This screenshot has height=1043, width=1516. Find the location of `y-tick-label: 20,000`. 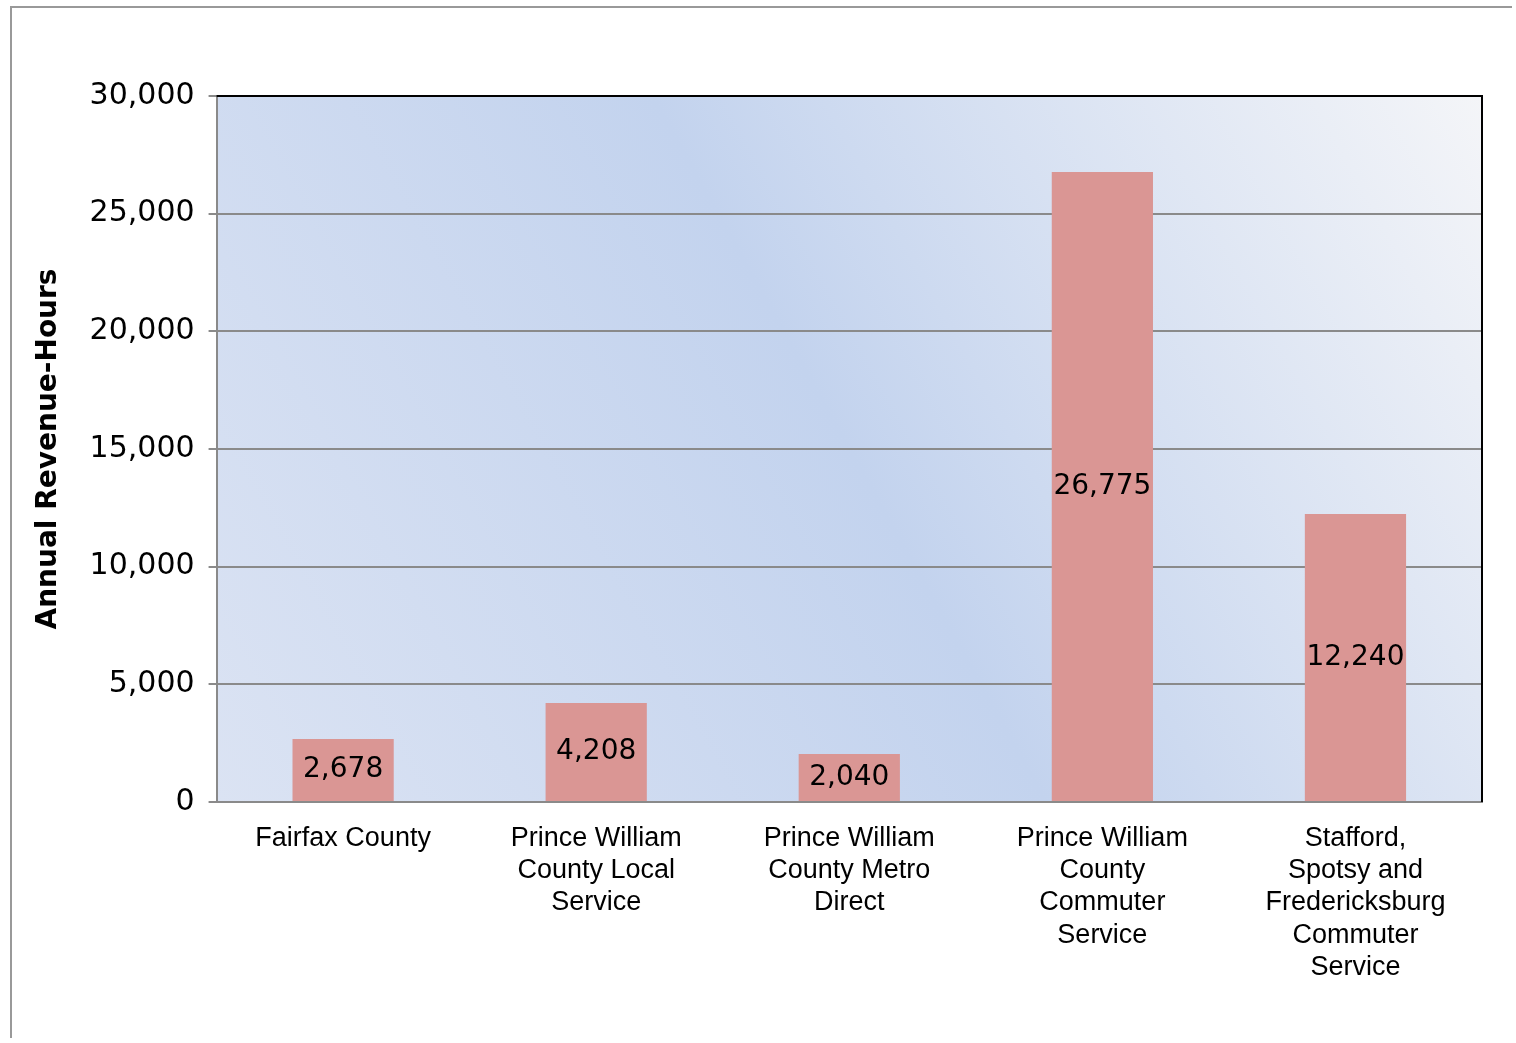

y-tick-label: 20,000 is located at coordinates (142, 329).